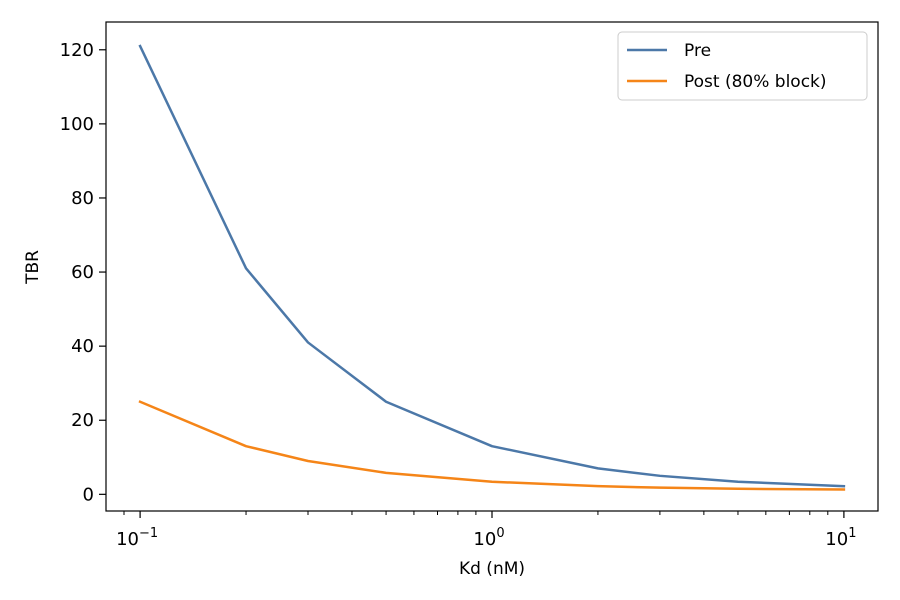 The height and width of the screenshot is (600, 900). Describe the element at coordinates (697, 51) in the screenshot. I see `legend-label-pre: Pre` at that location.